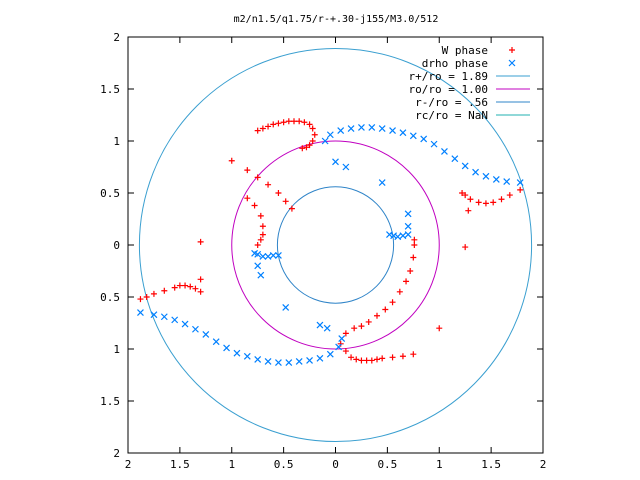  Describe the element at coordinates (110, 193) in the screenshot. I see `y-tick-label: 0.5` at that location.